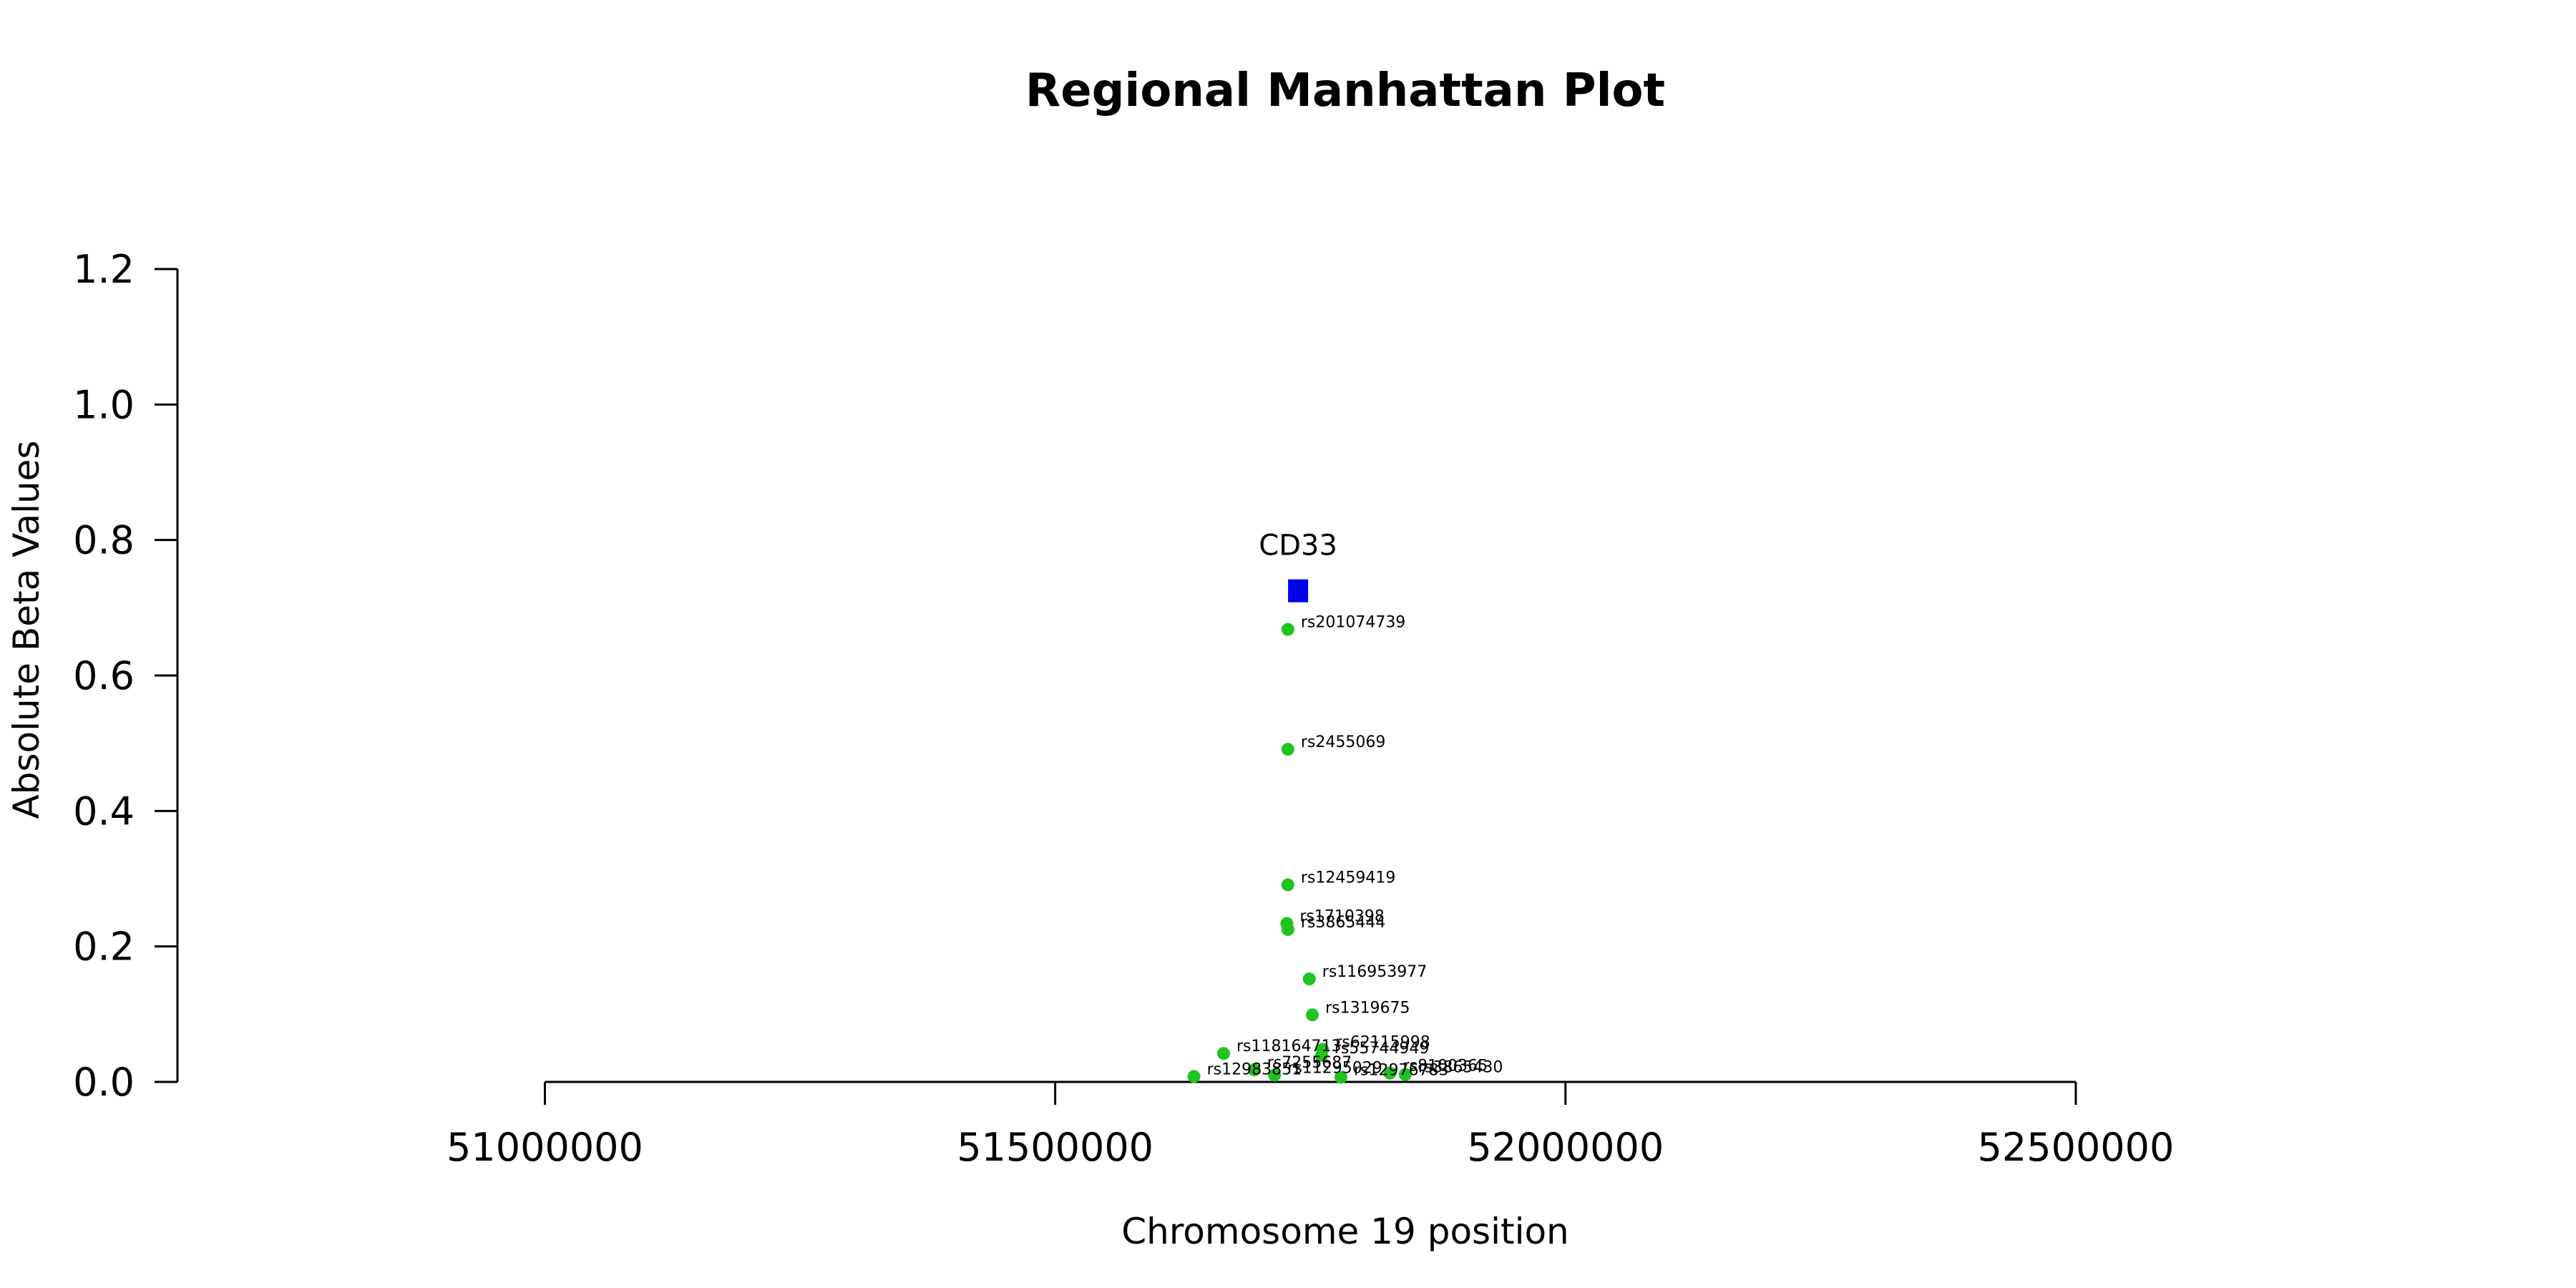 The width and height of the screenshot is (2576, 1288). I want to click on y-tick-label: 0.0, so click(104, 1082).